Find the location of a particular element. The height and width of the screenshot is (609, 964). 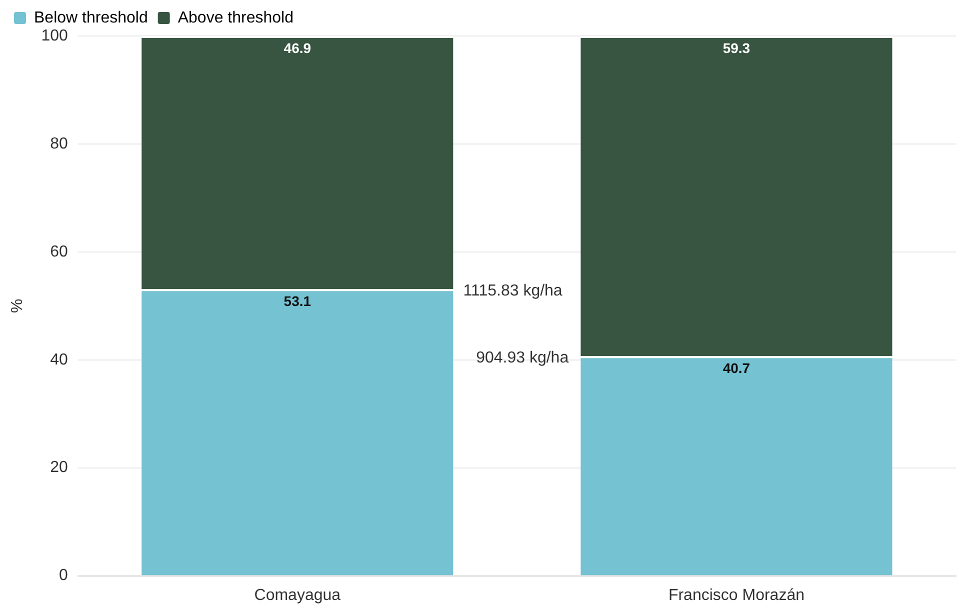

annotation: 904.93 kg/ha is located at coordinates (522, 358).